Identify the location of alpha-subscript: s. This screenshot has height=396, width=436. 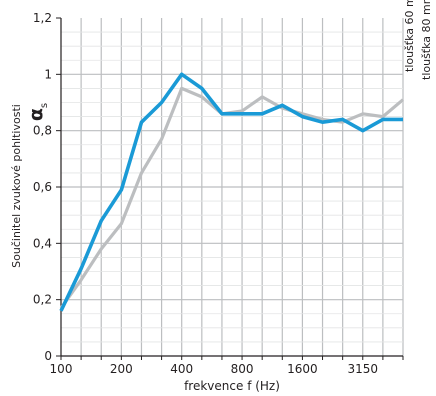
(44, 105).